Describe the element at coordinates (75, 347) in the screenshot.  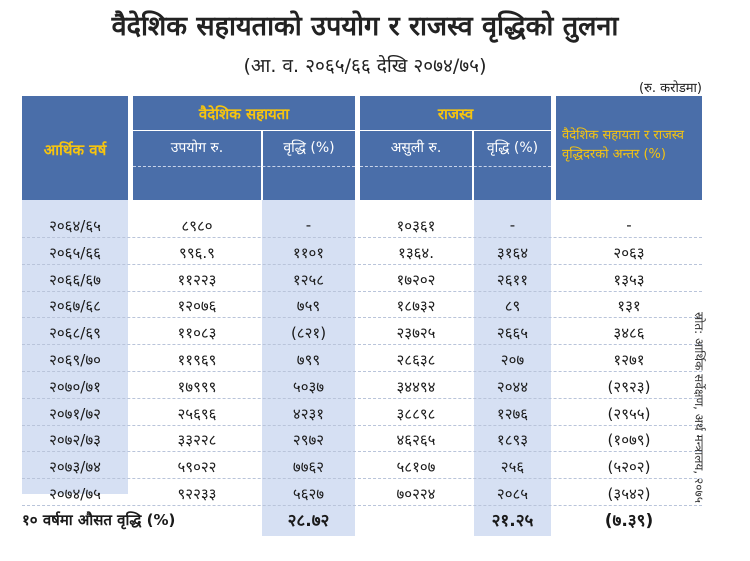
I see `stripe-year` at that location.